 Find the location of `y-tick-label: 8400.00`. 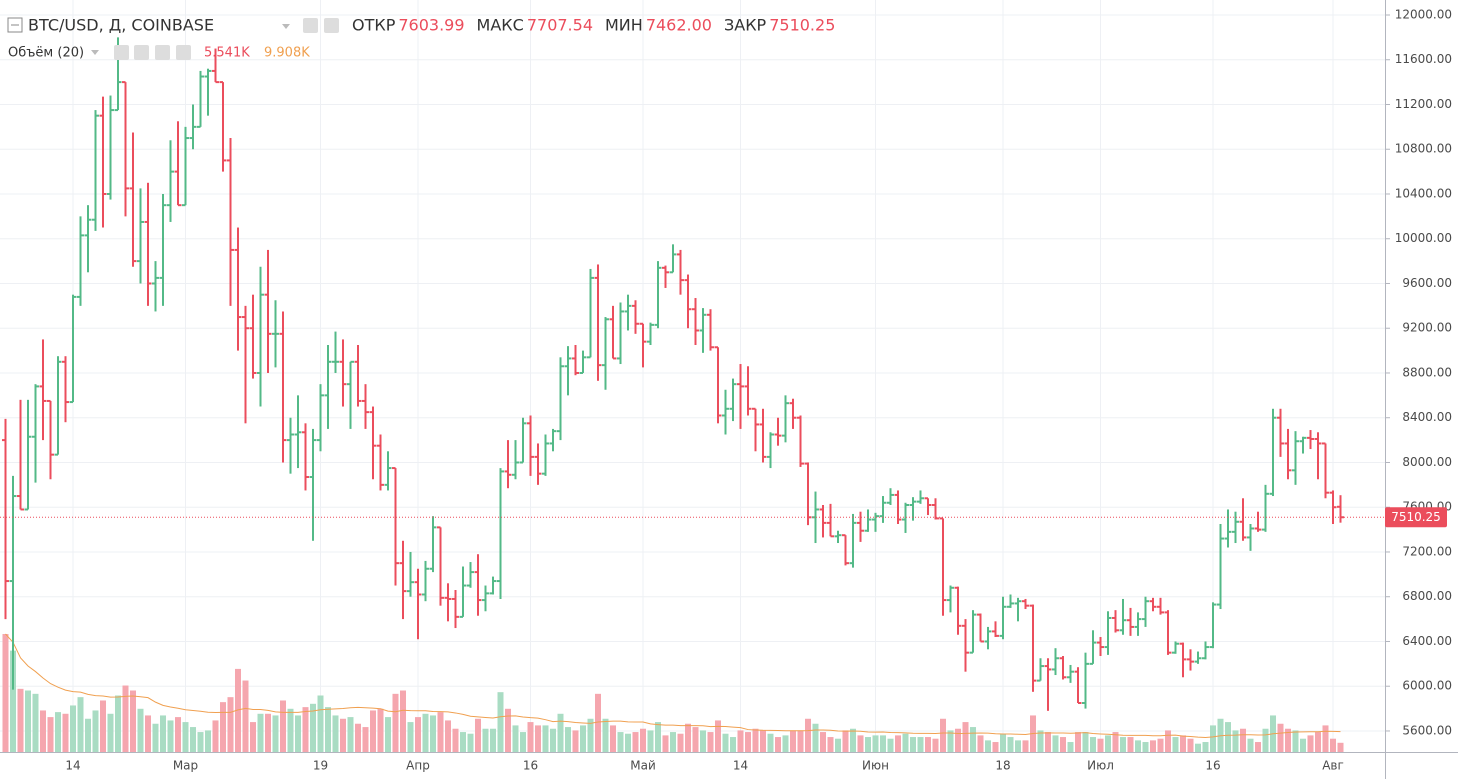

y-tick-label: 8400.00 is located at coordinates (1427, 417).